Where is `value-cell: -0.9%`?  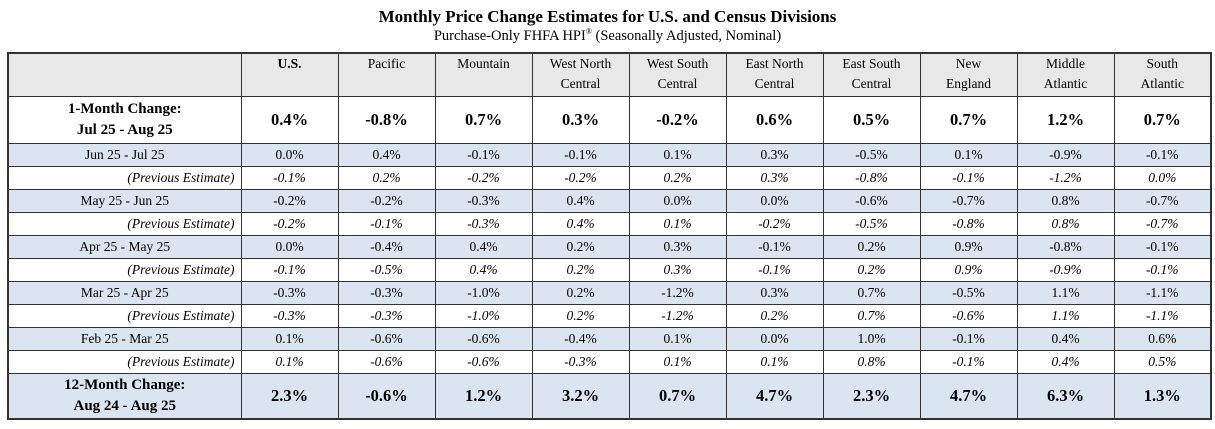
value-cell: -0.9% is located at coordinates (1065, 269).